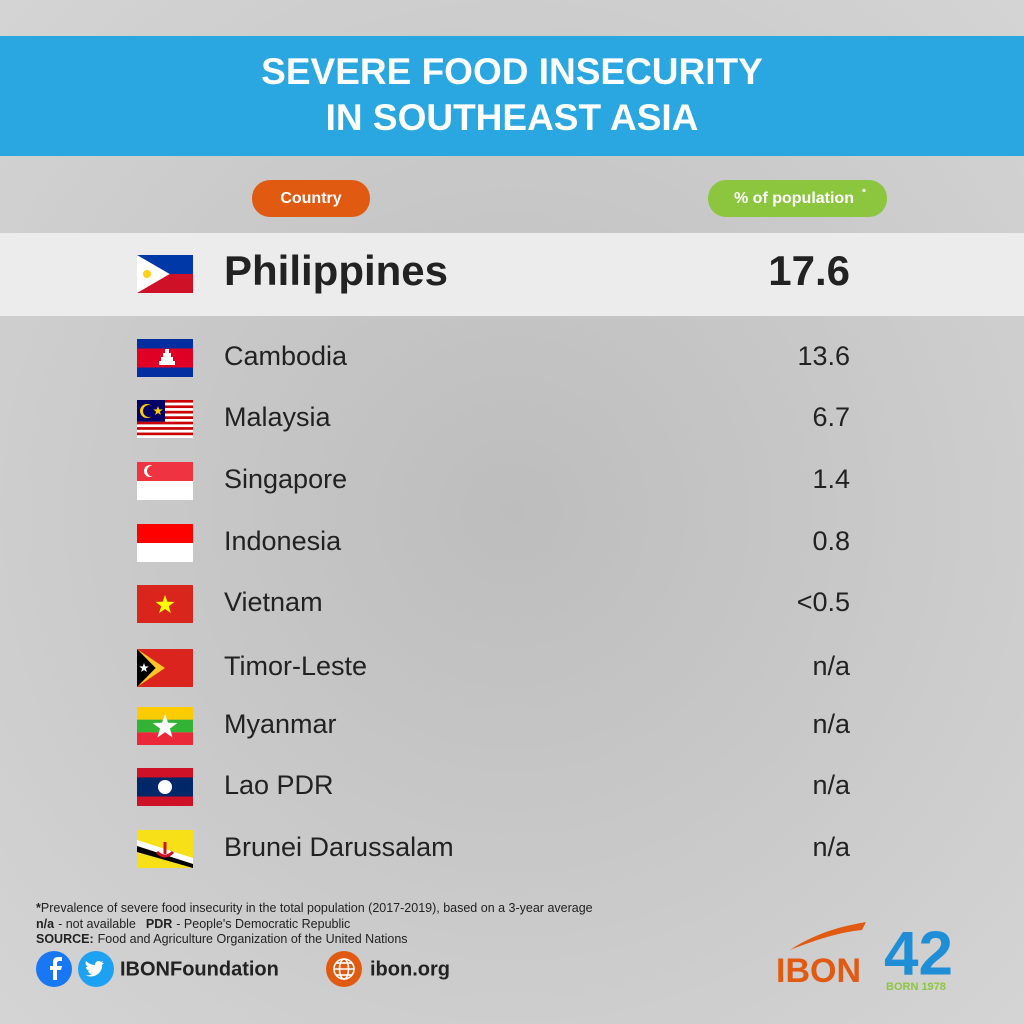 This screenshot has height=1024, width=1024. Describe the element at coordinates (336, 270) in the screenshot. I see `country-name: Philippines` at that location.